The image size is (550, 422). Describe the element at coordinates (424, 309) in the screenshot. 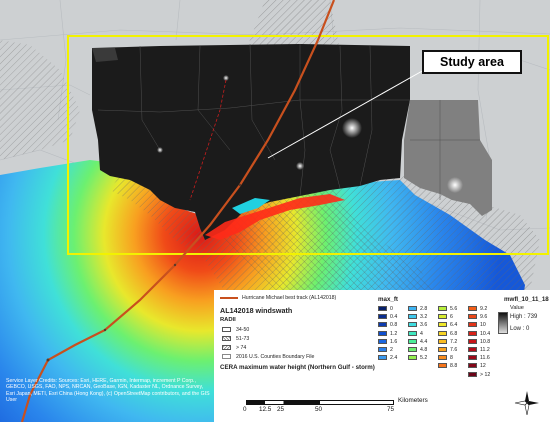

I see `maxft-label: 2.8` at that location.